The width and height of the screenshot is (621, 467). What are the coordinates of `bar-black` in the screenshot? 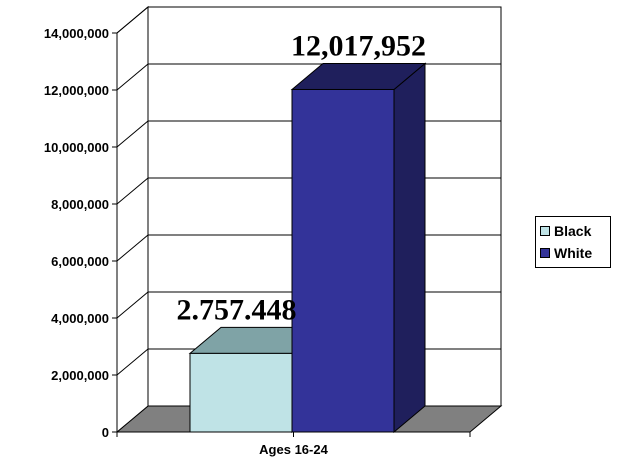 It's located at (241, 392).